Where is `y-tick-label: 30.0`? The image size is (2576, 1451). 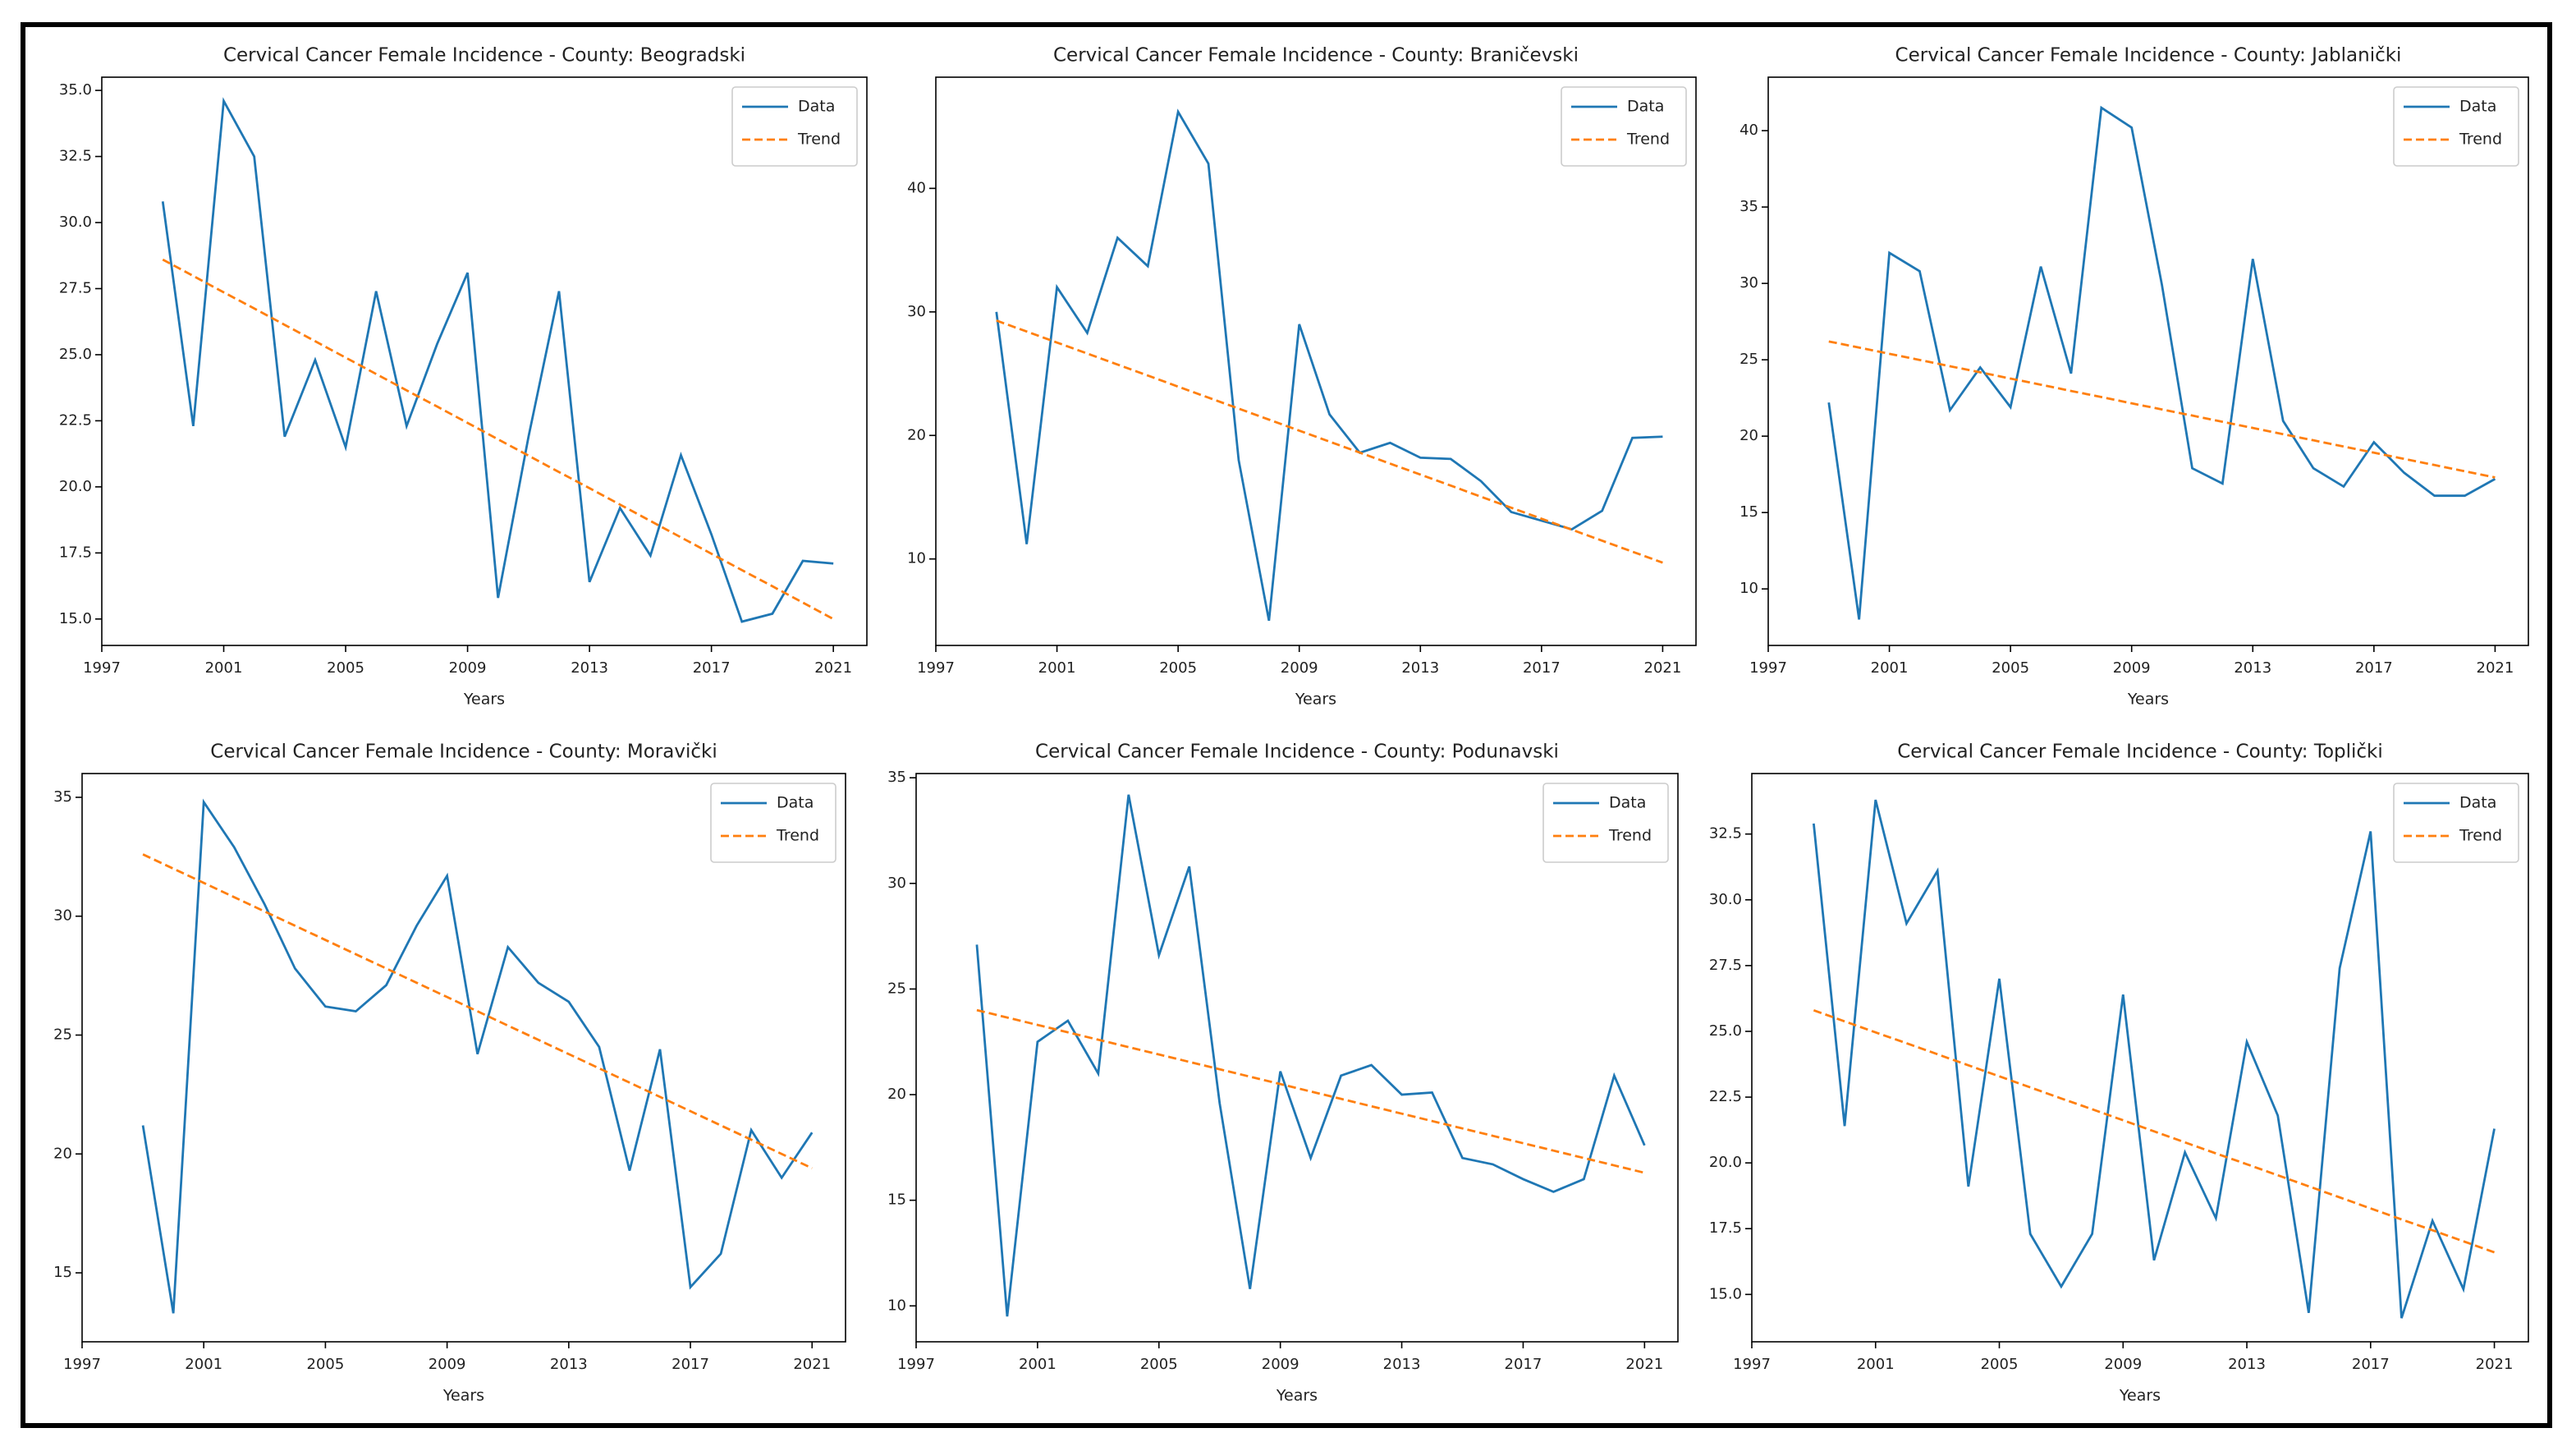 y-tick-label: 30.0 is located at coordinates (1726, 899).